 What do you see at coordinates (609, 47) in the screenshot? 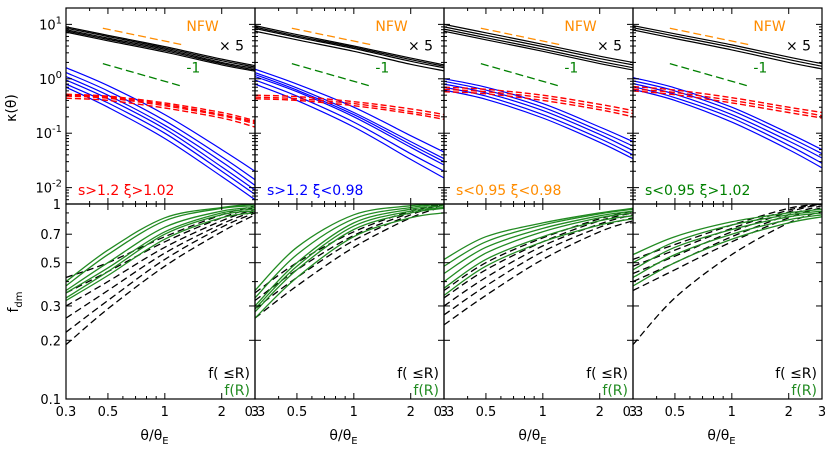
I see `panel-3-scale-label: × 5` at bounding box center [609, 47].